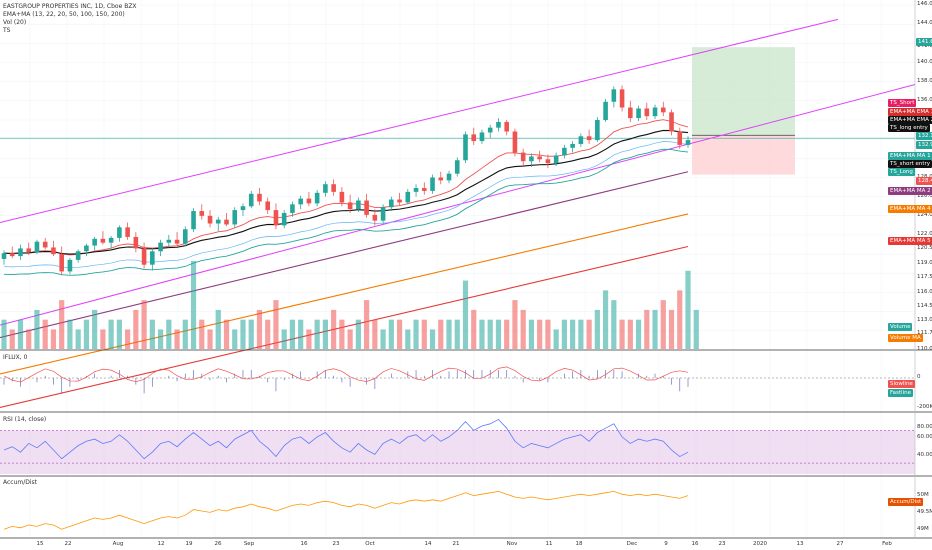 This screenshot has width=932, height=550. Describe the element at coordinates (923, 529) in the screenshot. I see `accum-tick: 49M` at that location.